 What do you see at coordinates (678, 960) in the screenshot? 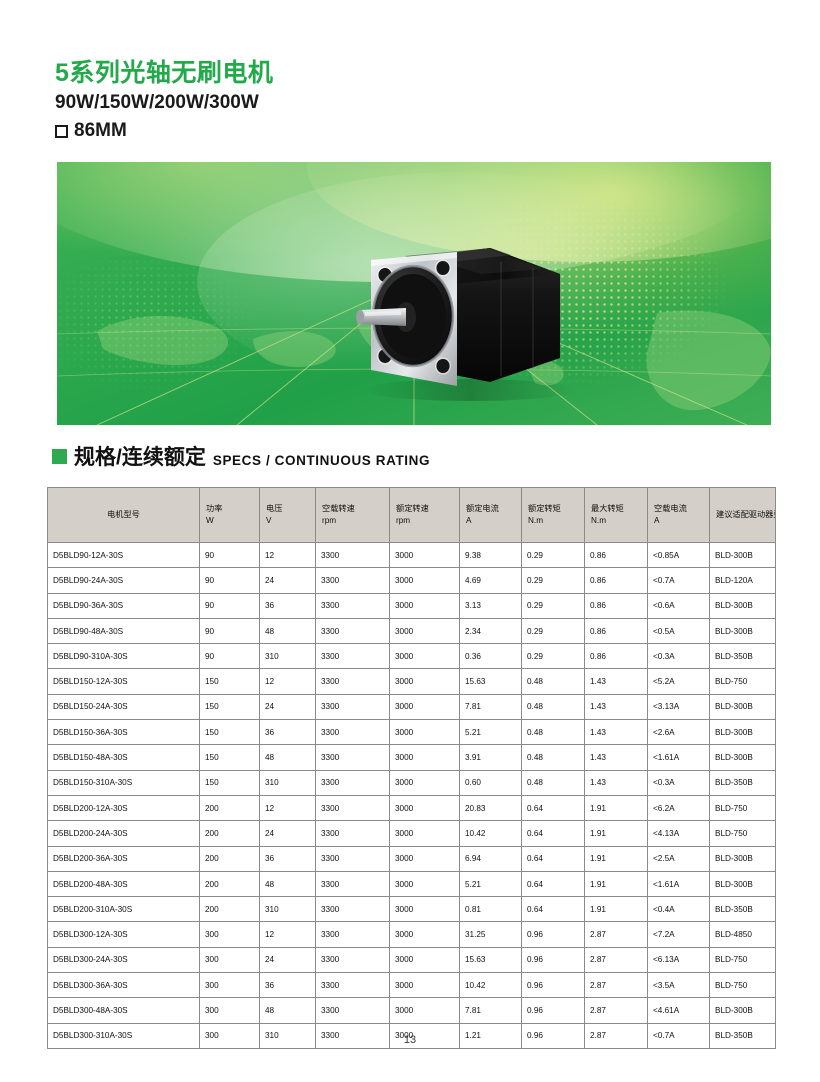
I see `table-cell: <6.13A` at bounding box center [678, 960].